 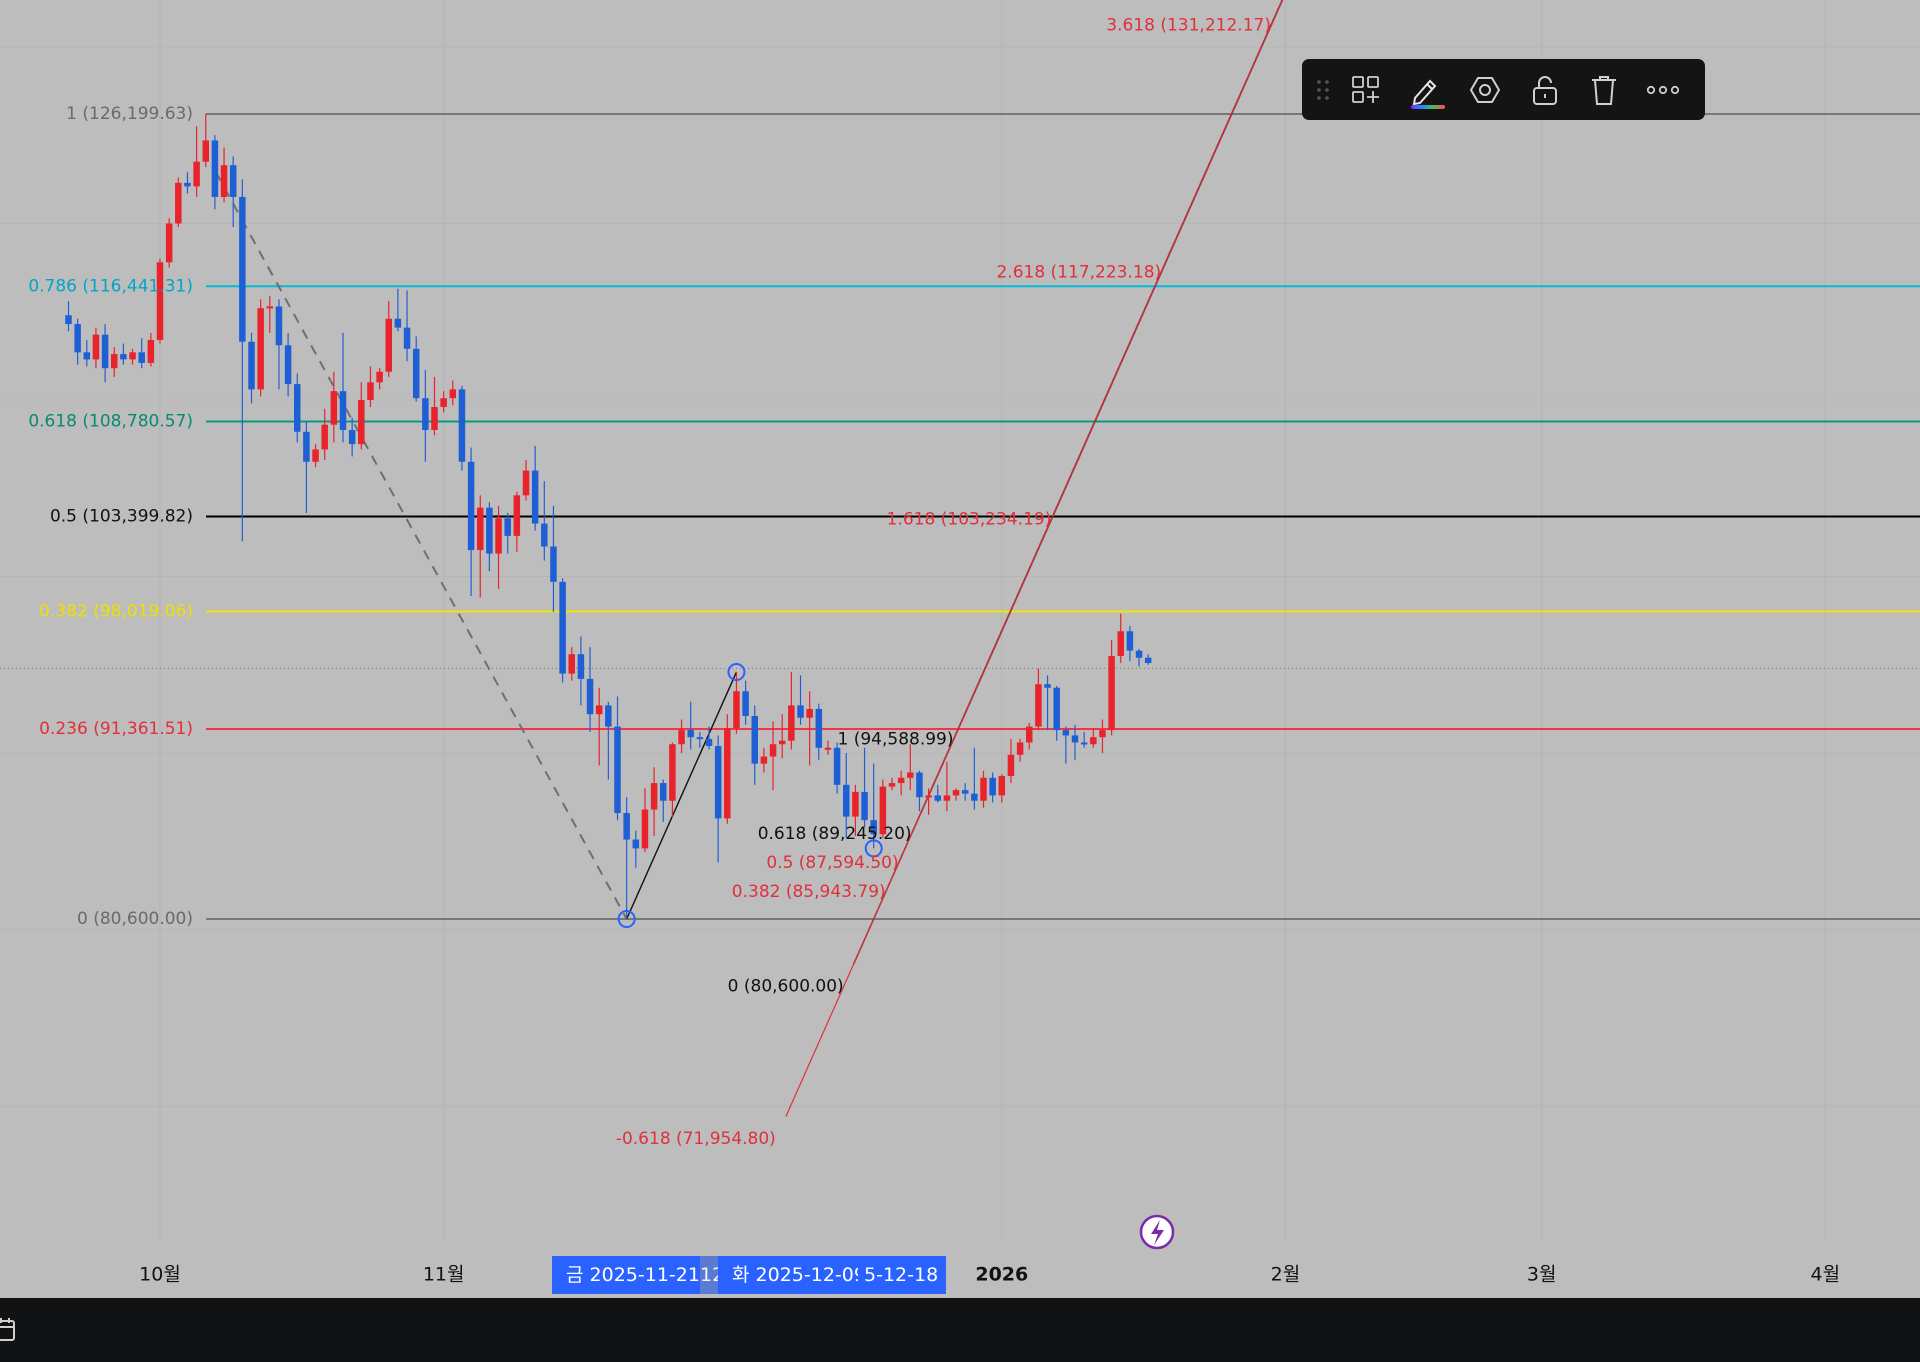 What do you see at coordinates (1425, 89) in the screenshot?
I see `pencil-icon` at bounding box center [1425, 89].